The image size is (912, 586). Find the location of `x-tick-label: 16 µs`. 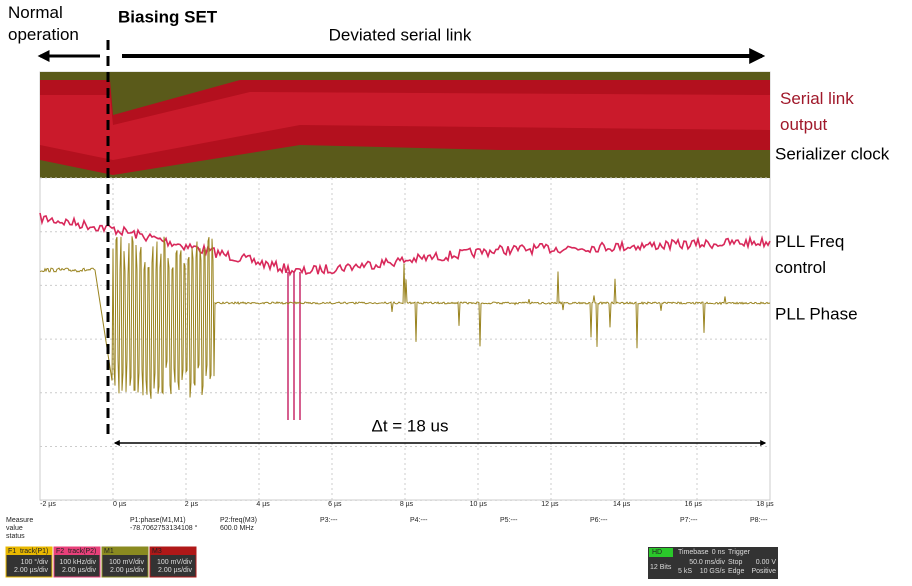

x-tick-label: 16 µs is located at coordinates (694, 504).